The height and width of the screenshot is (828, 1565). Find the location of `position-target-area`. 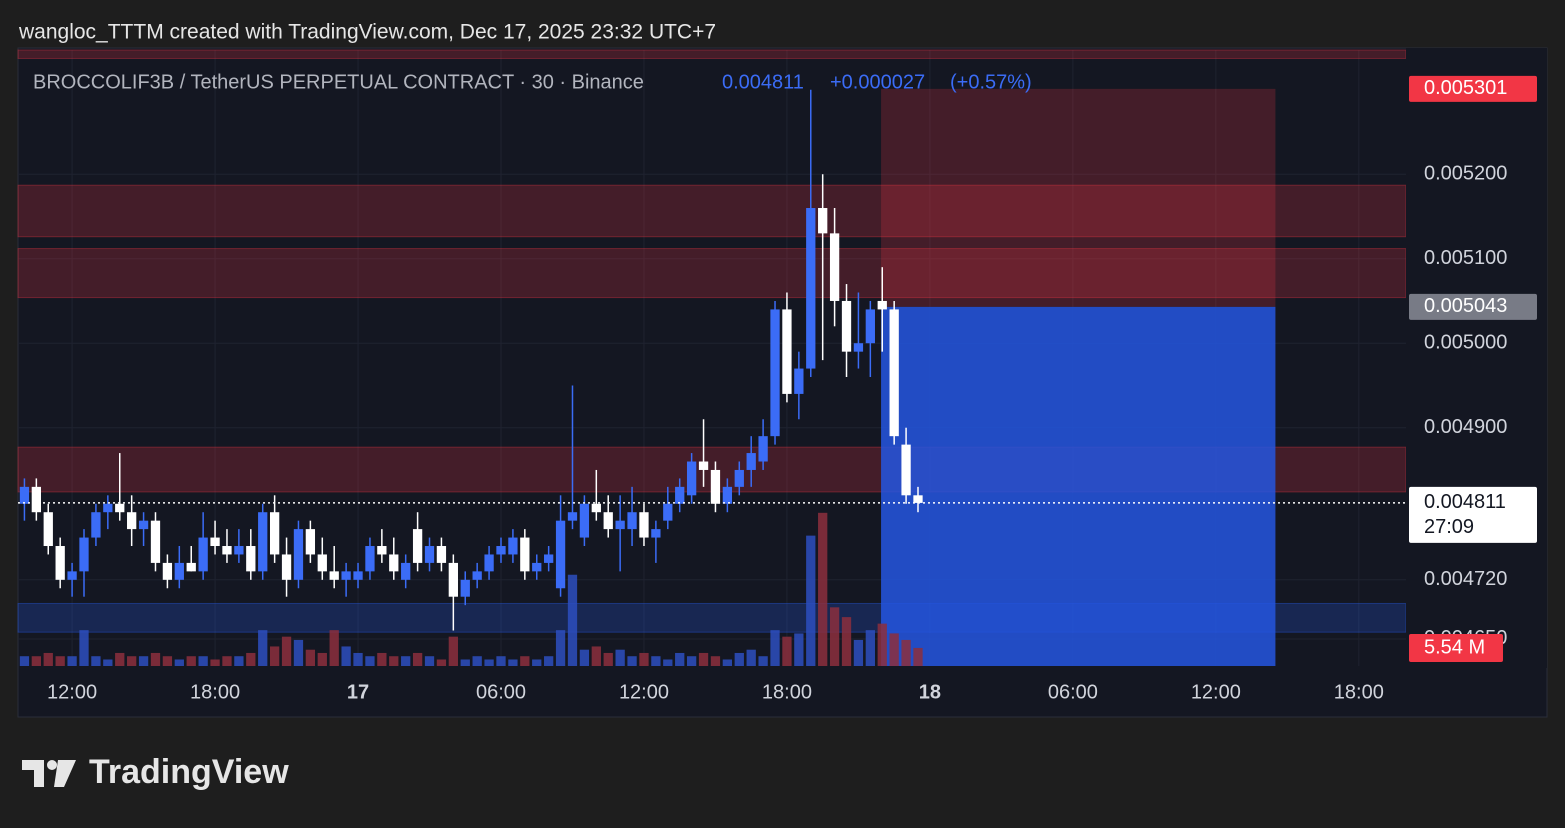

position-target-area is located at coordinates (1078, 486).